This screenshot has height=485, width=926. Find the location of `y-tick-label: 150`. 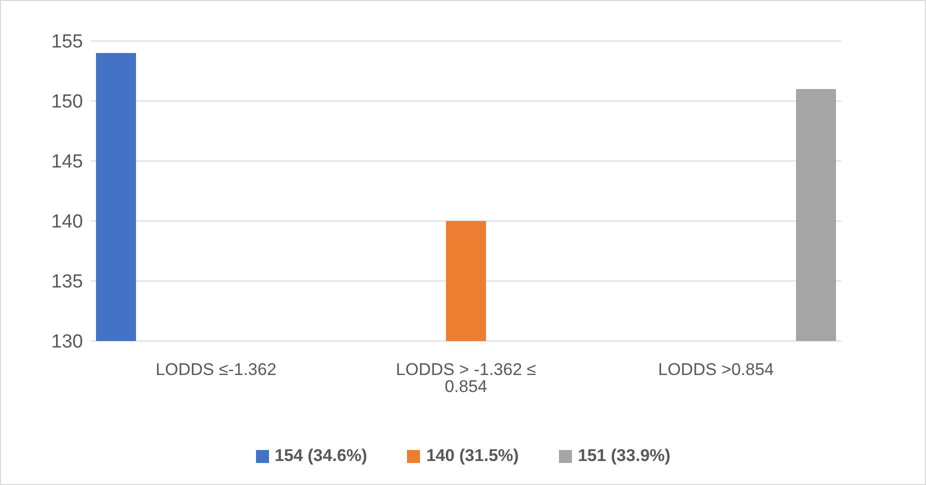

y-tick-label: 150 is located at coordinates (67, 102).